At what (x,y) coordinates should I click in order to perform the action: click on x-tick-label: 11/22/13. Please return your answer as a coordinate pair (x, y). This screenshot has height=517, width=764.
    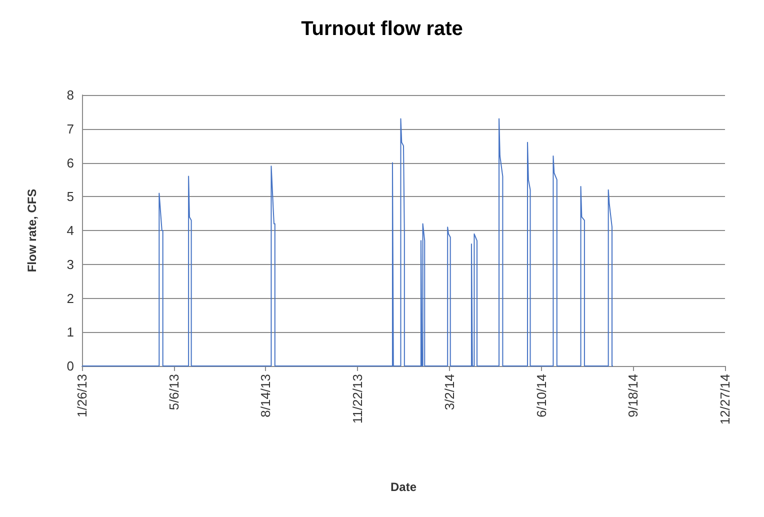
    Looking at the image, I should click on (358, 399).